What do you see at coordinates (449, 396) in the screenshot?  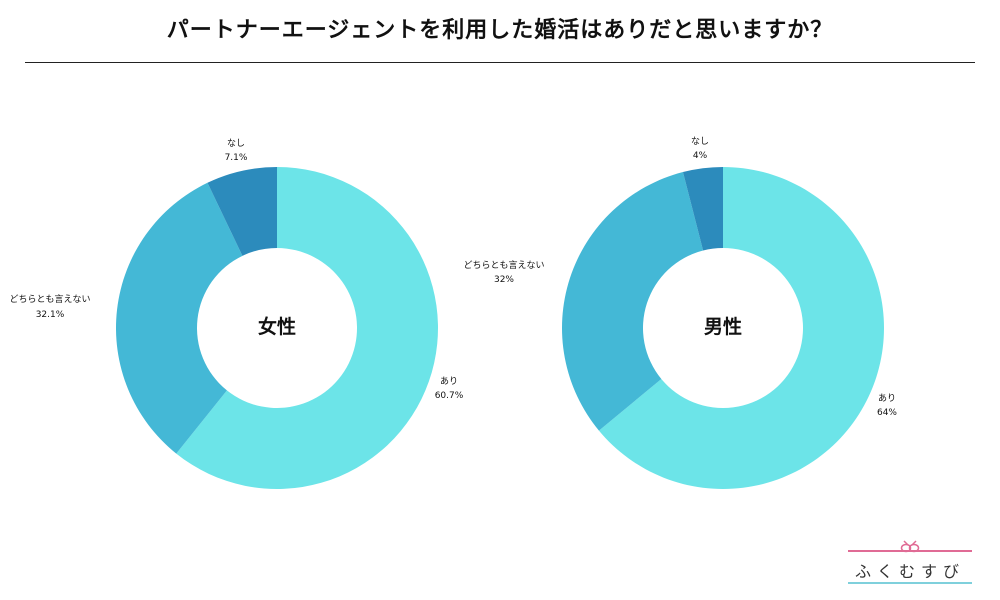 I see `value-female-ari: 60.7%` at bounding box center [449, 396].